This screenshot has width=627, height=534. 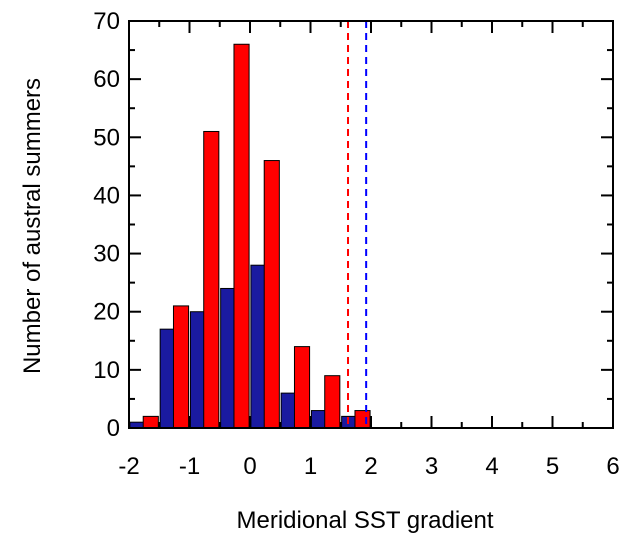 I want to click on x-tick-label: -1, so click(x=189, y=466).